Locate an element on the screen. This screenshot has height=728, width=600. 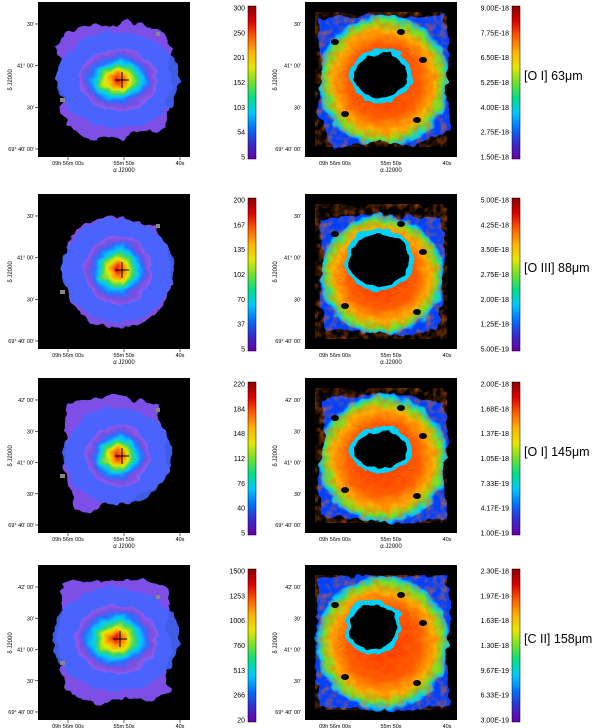
colorbar-tick-label: 1.50E-18 is located at coordinates (495, 158).